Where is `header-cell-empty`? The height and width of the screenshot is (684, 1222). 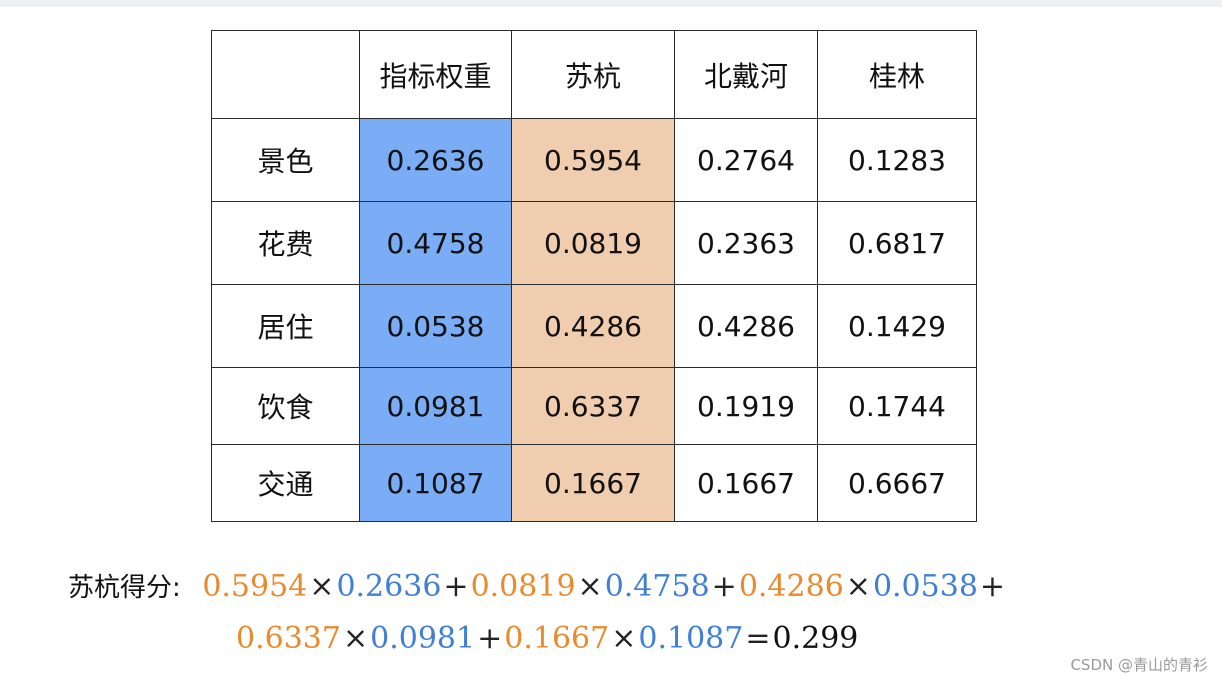
header-cell-empty is located at coordinates (285, 74).